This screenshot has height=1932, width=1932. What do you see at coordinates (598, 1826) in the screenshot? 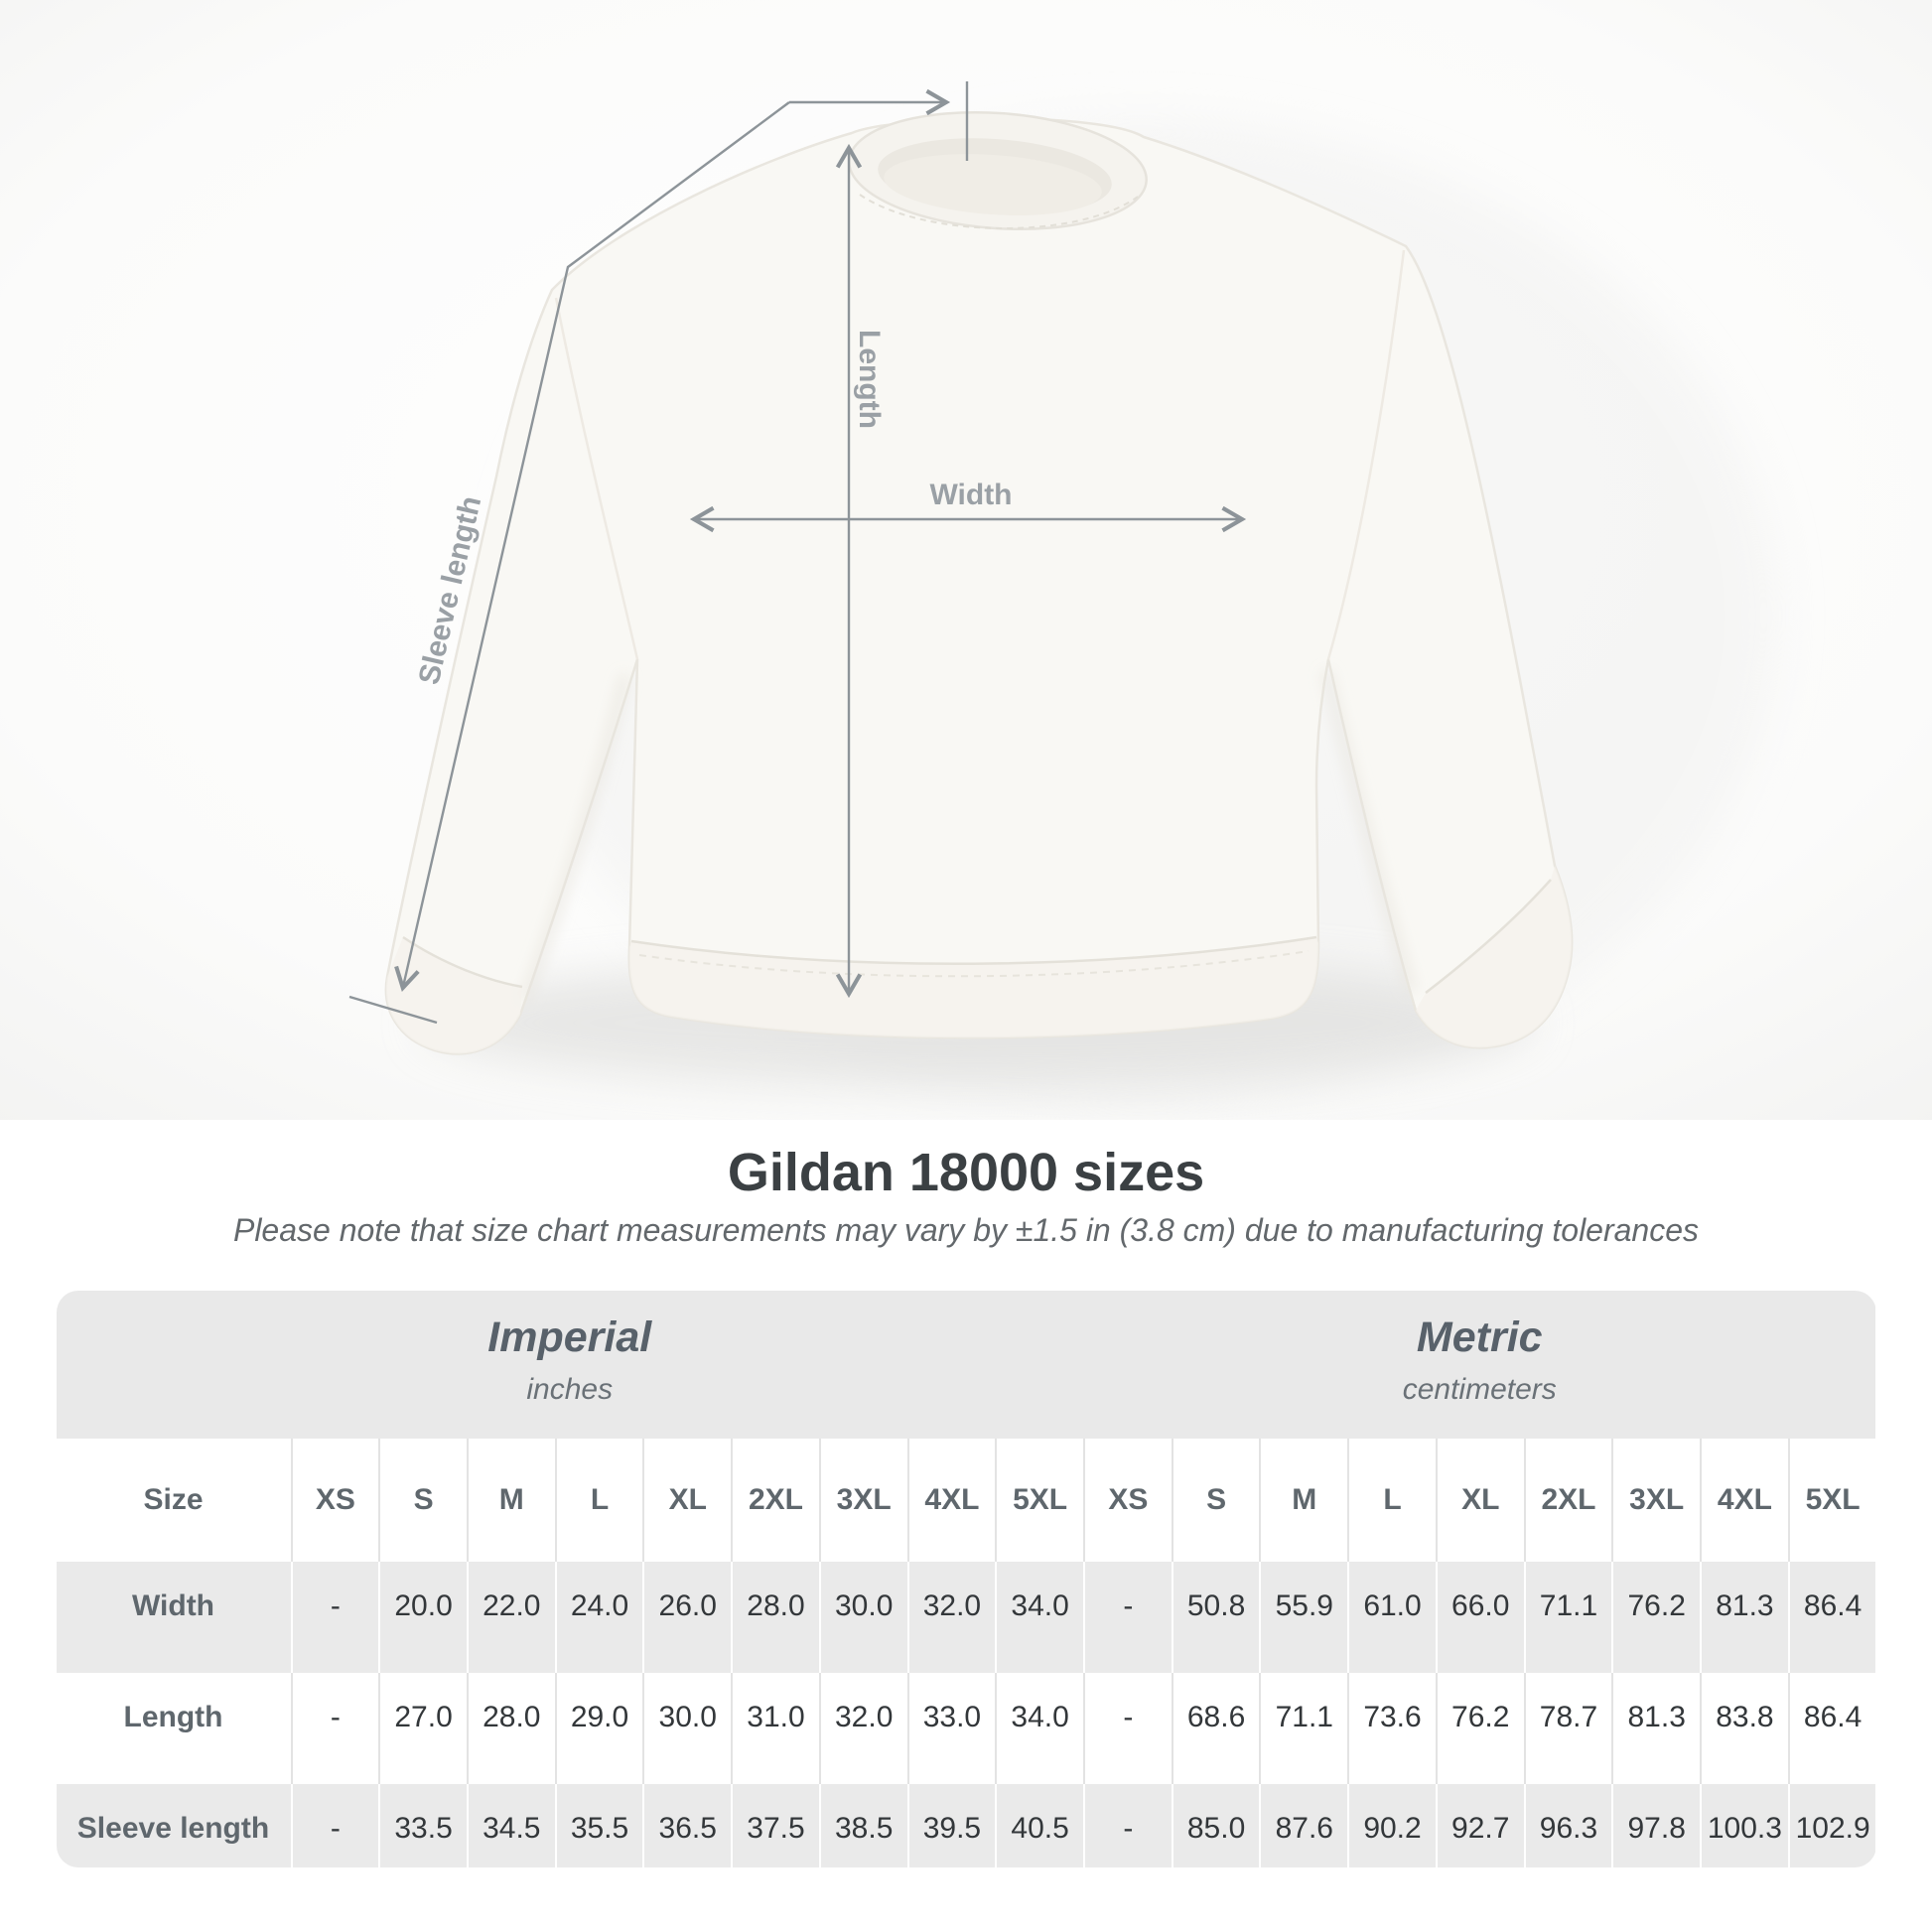
I see `value-cell: 35.5` at bounding box center [598, 1826].